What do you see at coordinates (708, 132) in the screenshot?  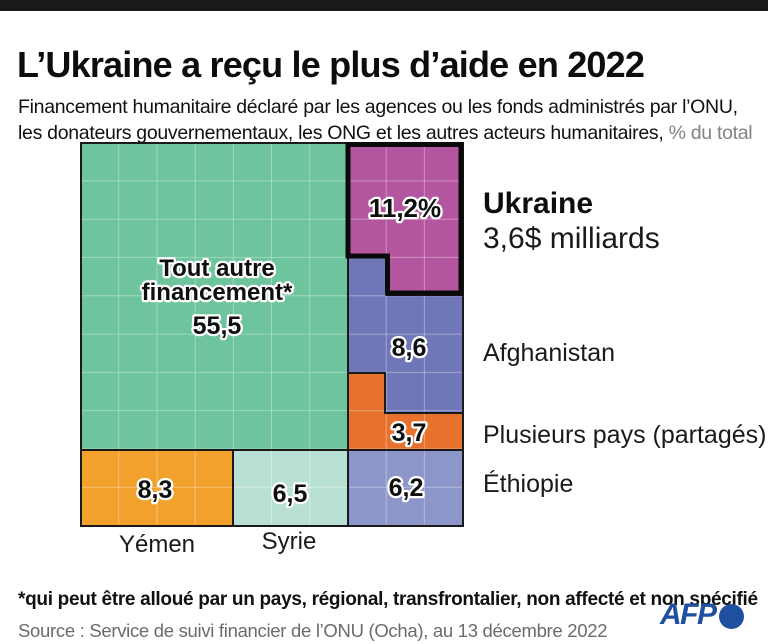 I see `subtitle-unit: % du total` at bounding box center [708, 132].